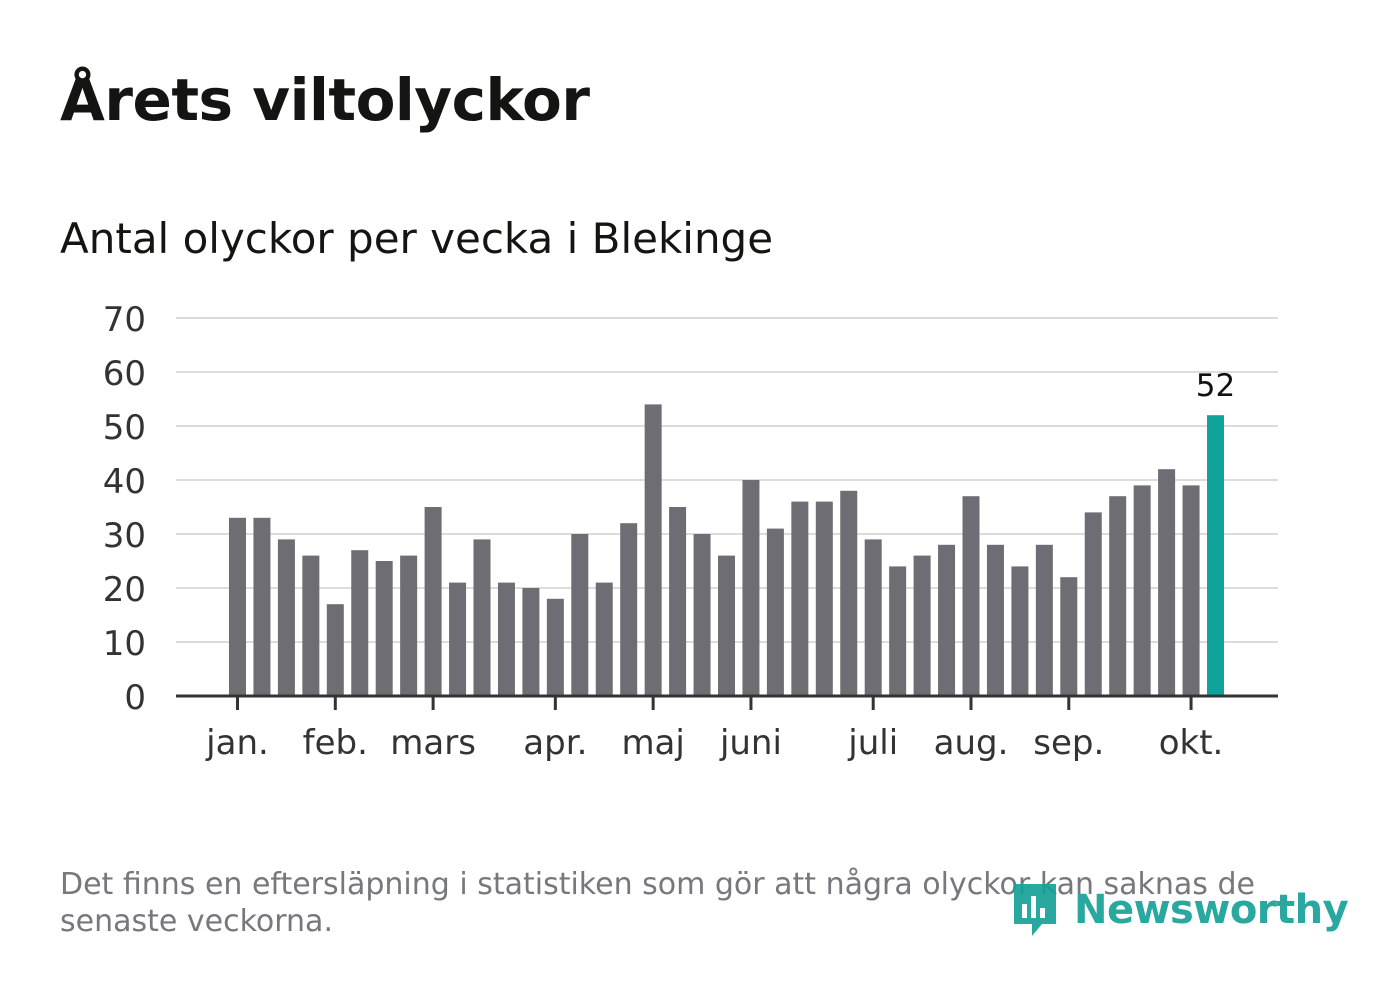 This screenshot has height=999, width=1382. What do you see at coordinates (433, 743) in the screenshot?
I see `x-tick-label: mars` at bounding box center [433, 743].